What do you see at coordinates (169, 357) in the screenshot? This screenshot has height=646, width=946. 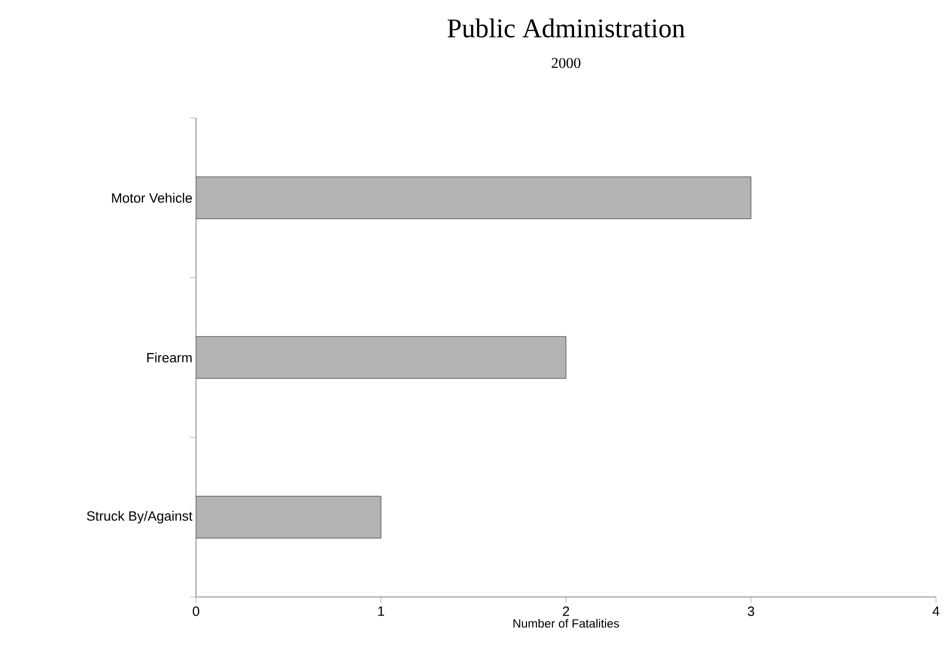 I see `y-tick-label: Firearm` at bounding box center [169, 357].